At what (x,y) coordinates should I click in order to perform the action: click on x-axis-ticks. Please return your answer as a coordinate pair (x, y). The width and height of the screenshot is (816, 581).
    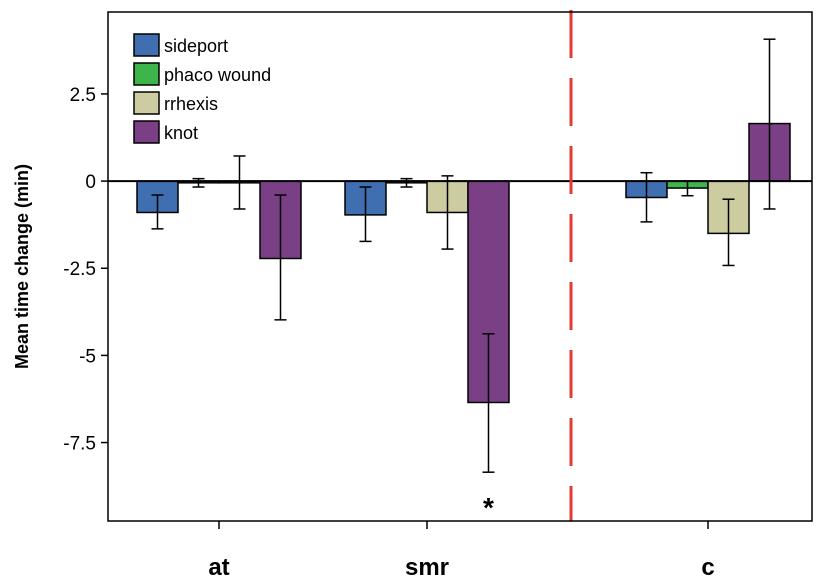
    Looking at the image, I should click on (463, 525).